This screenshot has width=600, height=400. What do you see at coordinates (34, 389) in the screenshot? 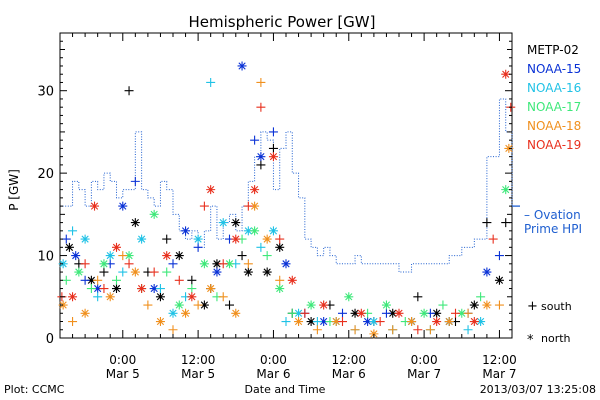
I see `plot-credit: Plot: CCMC` at bounding box center [34, 389].